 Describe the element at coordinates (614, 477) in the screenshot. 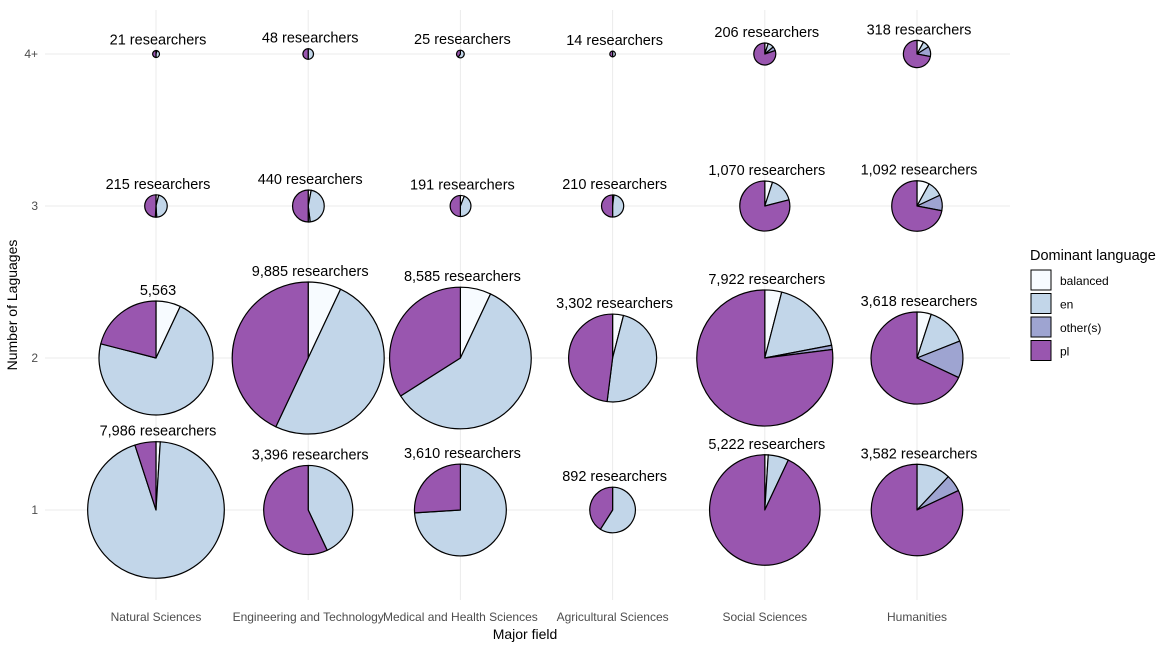

I see `pie-count-label: 892 researchers` at that location.